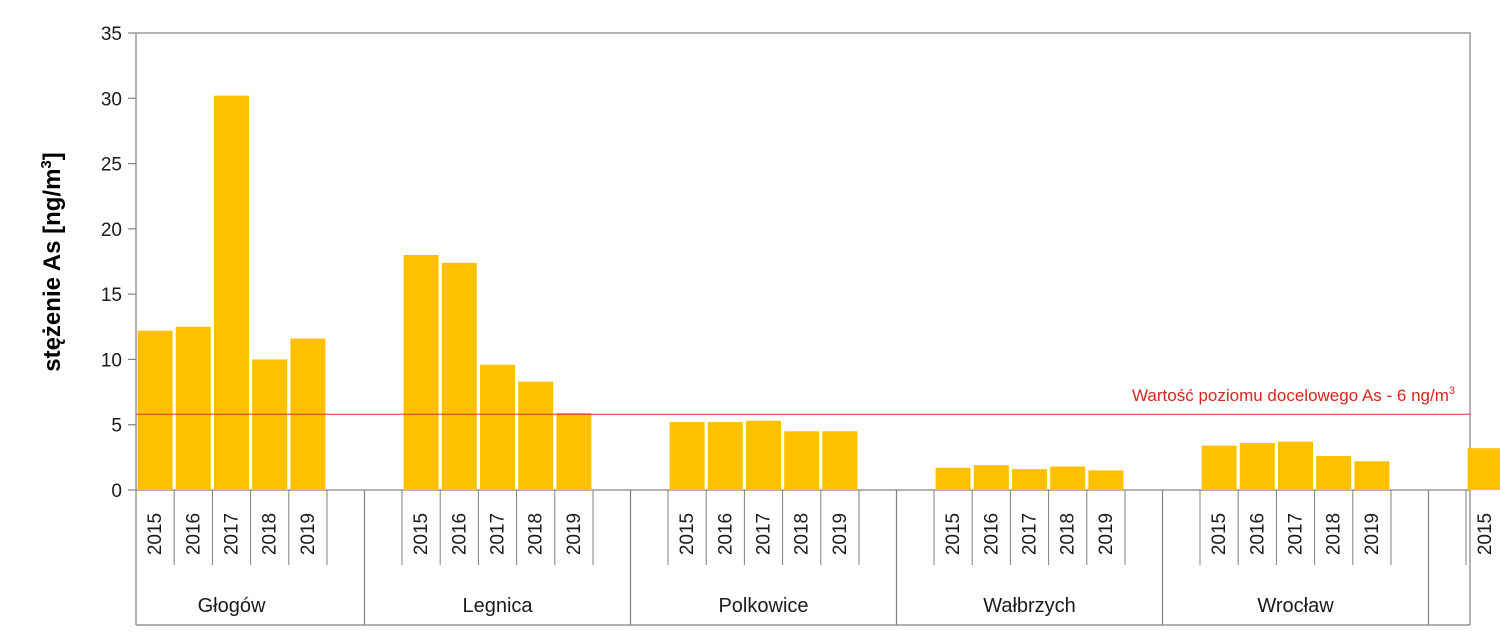 This screenshot has width=1500, height=640. What do you see at coordinates (52, 156) in the screenshot?
I see `y-axis-label-end: ]` at bounding box center [52, 156].